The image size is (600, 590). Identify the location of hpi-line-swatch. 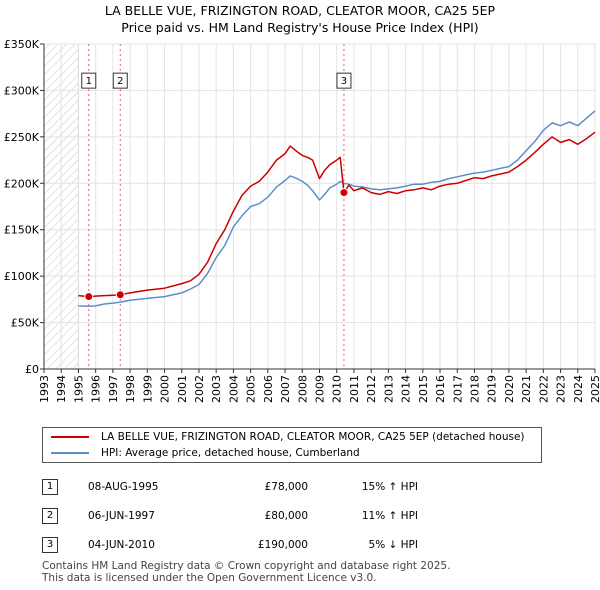
(70, 453).